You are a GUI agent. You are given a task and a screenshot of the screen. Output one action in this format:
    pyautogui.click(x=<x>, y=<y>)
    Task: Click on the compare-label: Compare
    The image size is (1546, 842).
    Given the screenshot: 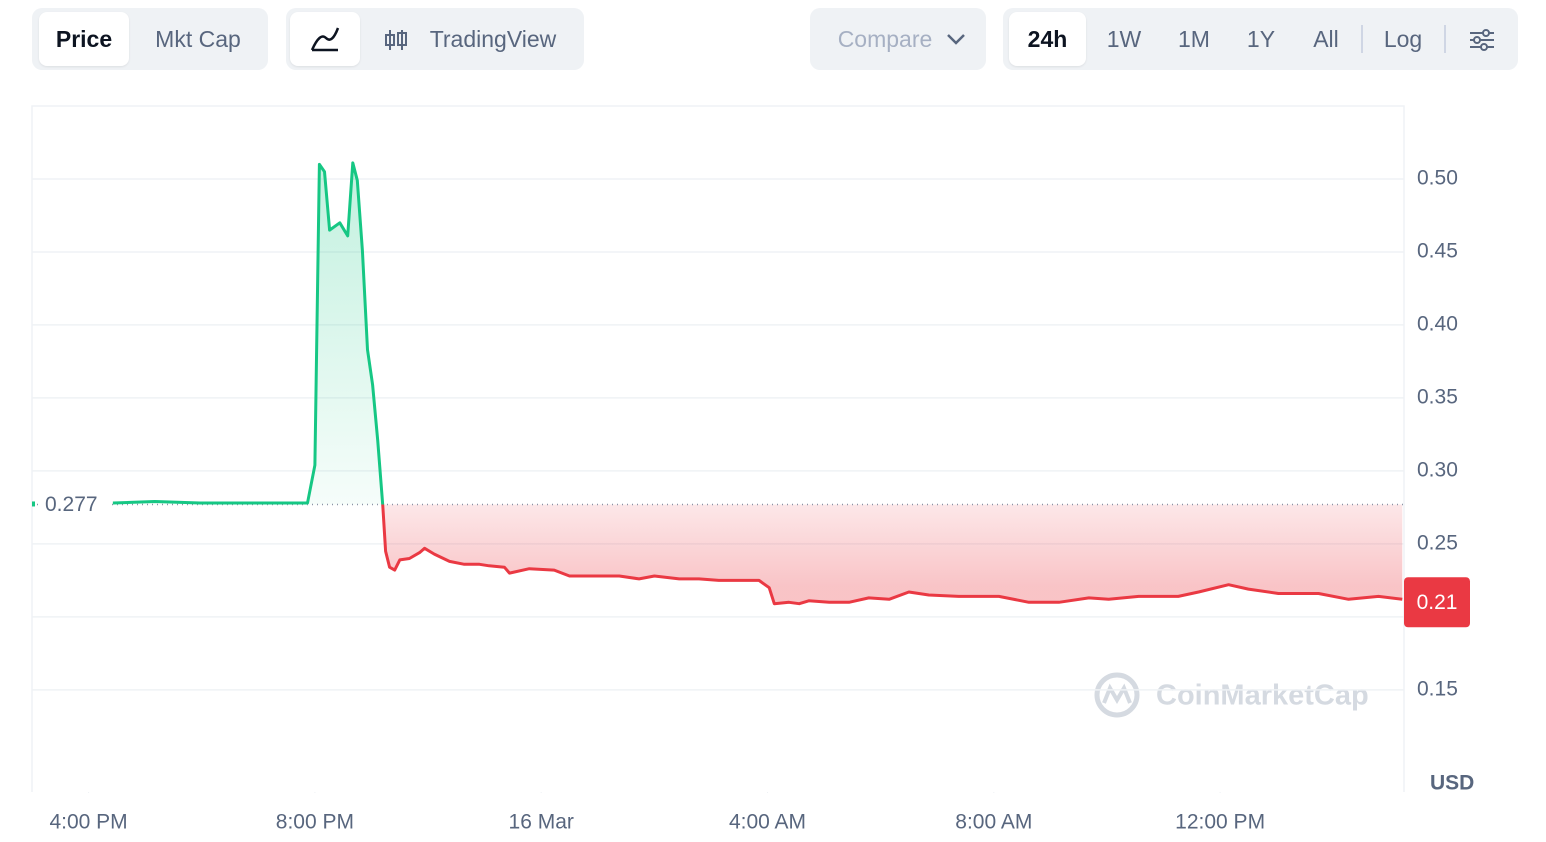 What is the action you would take?
    pyautogui.click(x=885, y=39)
    